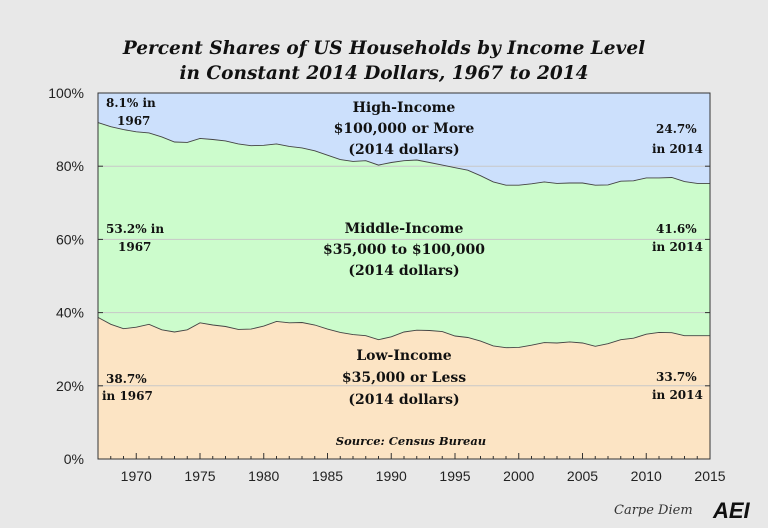 The image size is (768, 528). Describe the element at coordinates (391, 476) in the screenshot. I see `x-tick-label-1990: 1990` at that location.